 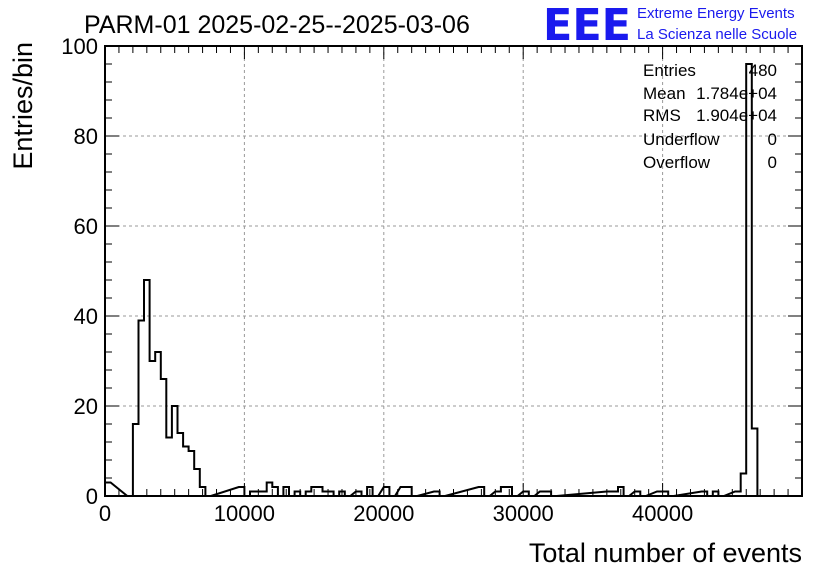 What do you see at coordinates (79, 46) in the screenshot?
I see `y-tick-label: 100` at bounding box center [79, 46].